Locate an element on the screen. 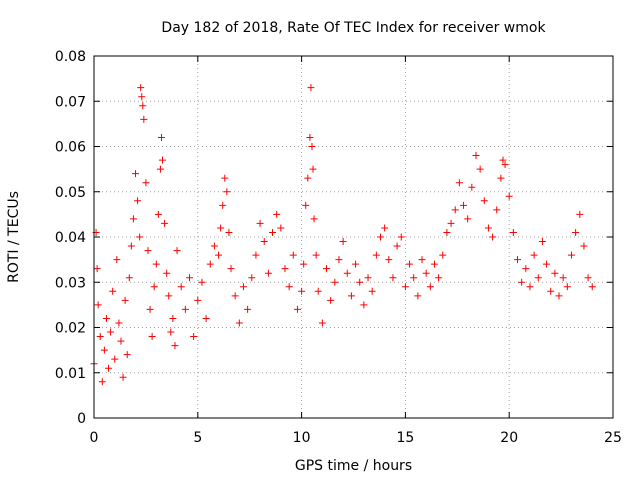 The height and width of the screenshot is (480, 640). y-tick-label: 0.06 is located at coordinates (70, 148).